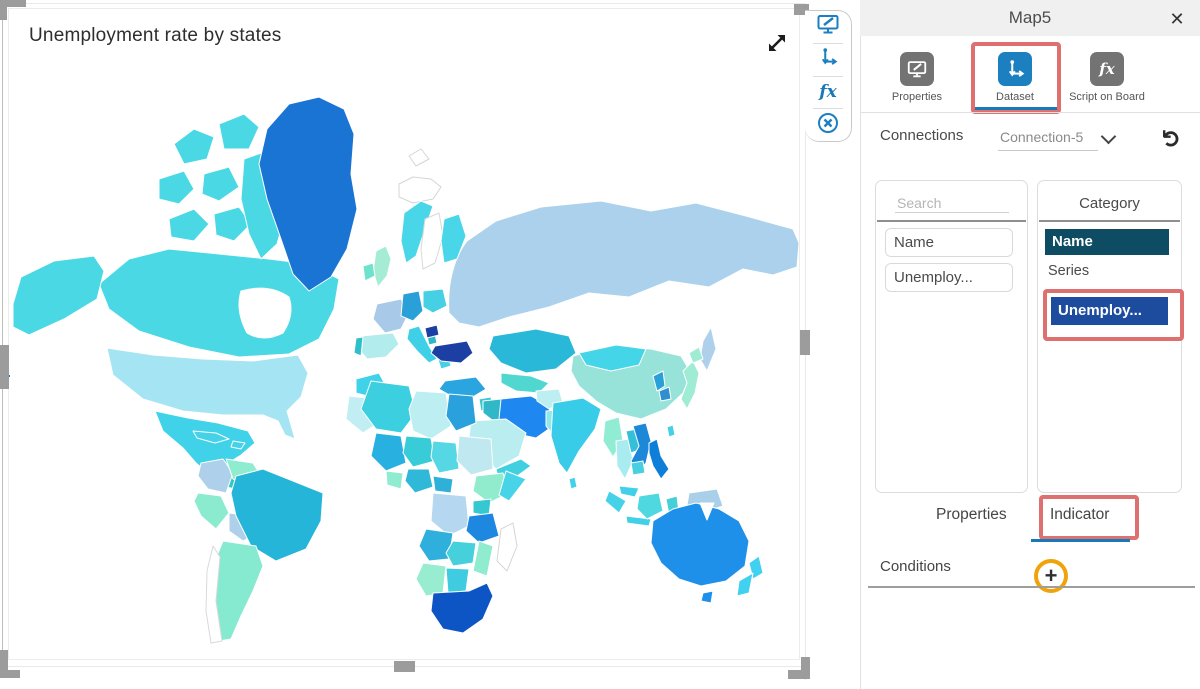 Image resolution: width=1200 pixels, height=689 pixels. Describe the element at coordinates (422, 344) in the screenshot. I see `map-region-italy` at that location.